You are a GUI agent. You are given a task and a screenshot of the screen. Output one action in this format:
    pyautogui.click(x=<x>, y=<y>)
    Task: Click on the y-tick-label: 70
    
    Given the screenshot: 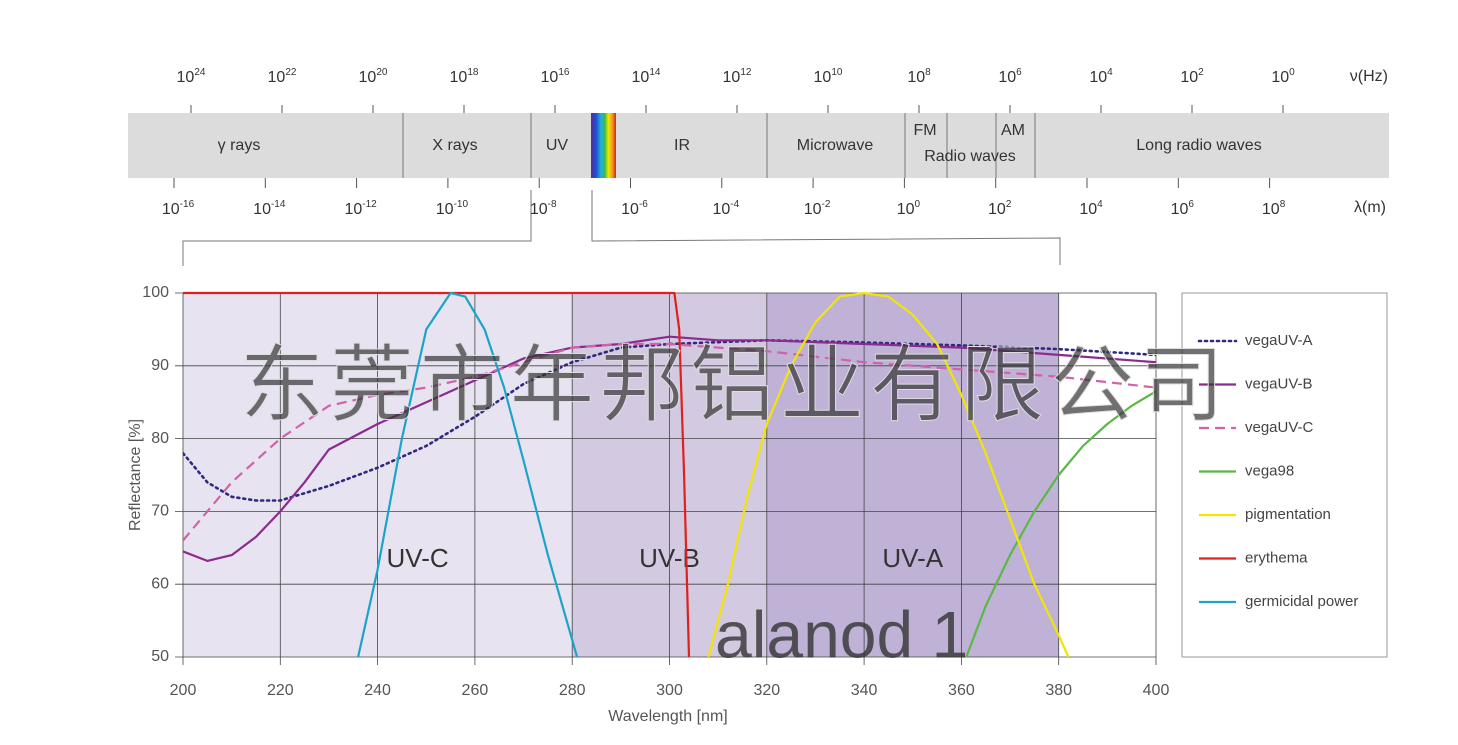 What is the action you would take?
    pyautogui.click(x=160, y=511)
    